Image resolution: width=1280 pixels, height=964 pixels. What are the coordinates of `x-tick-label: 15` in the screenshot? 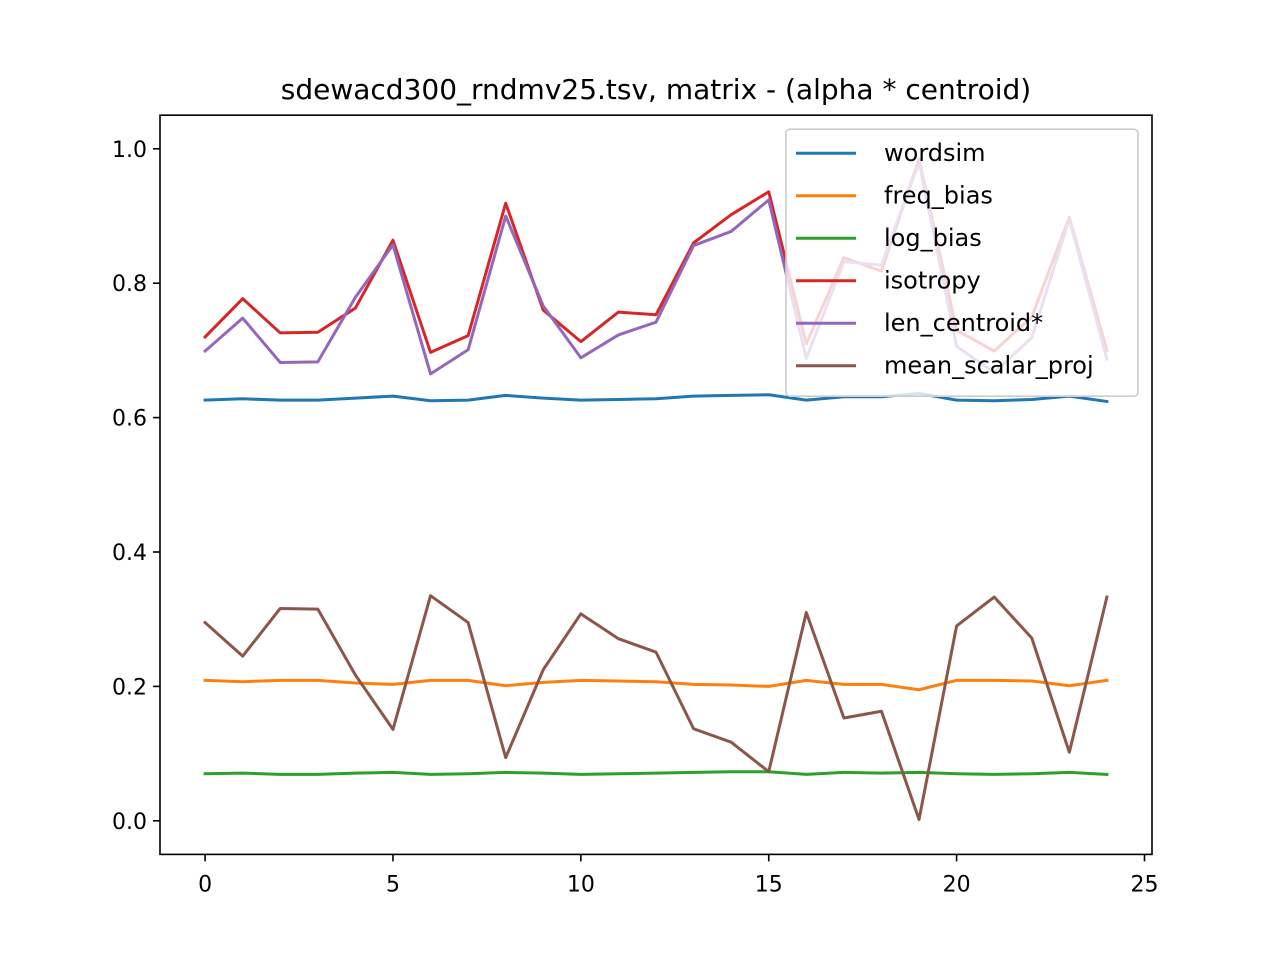 It's located at (769, 884).